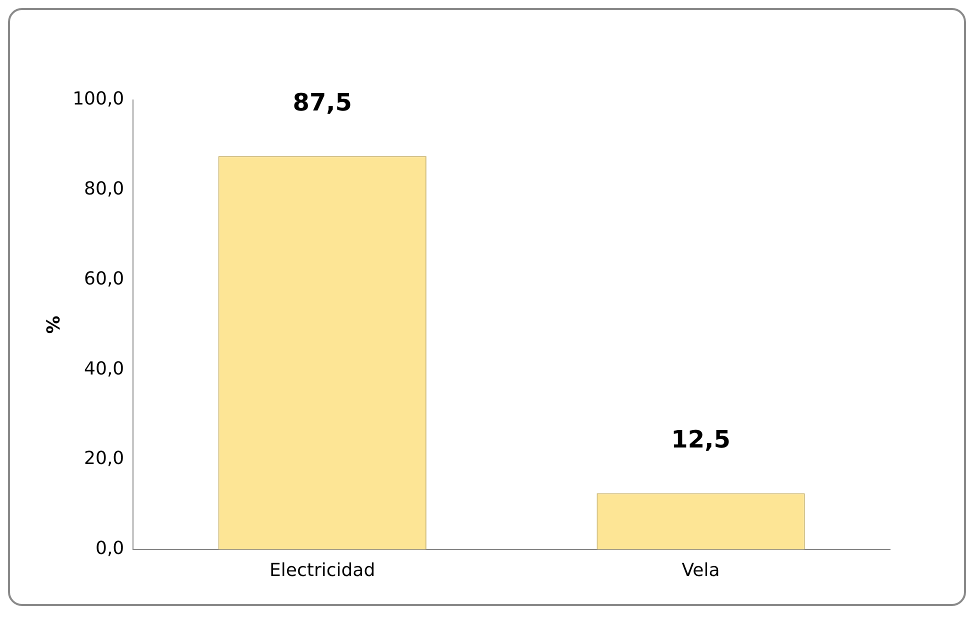 This screenshot has width=978, height=618. Describe the element at coordinates (323, 570) in the screenshot. I see `x-tick-label: Electricidad` at that location.